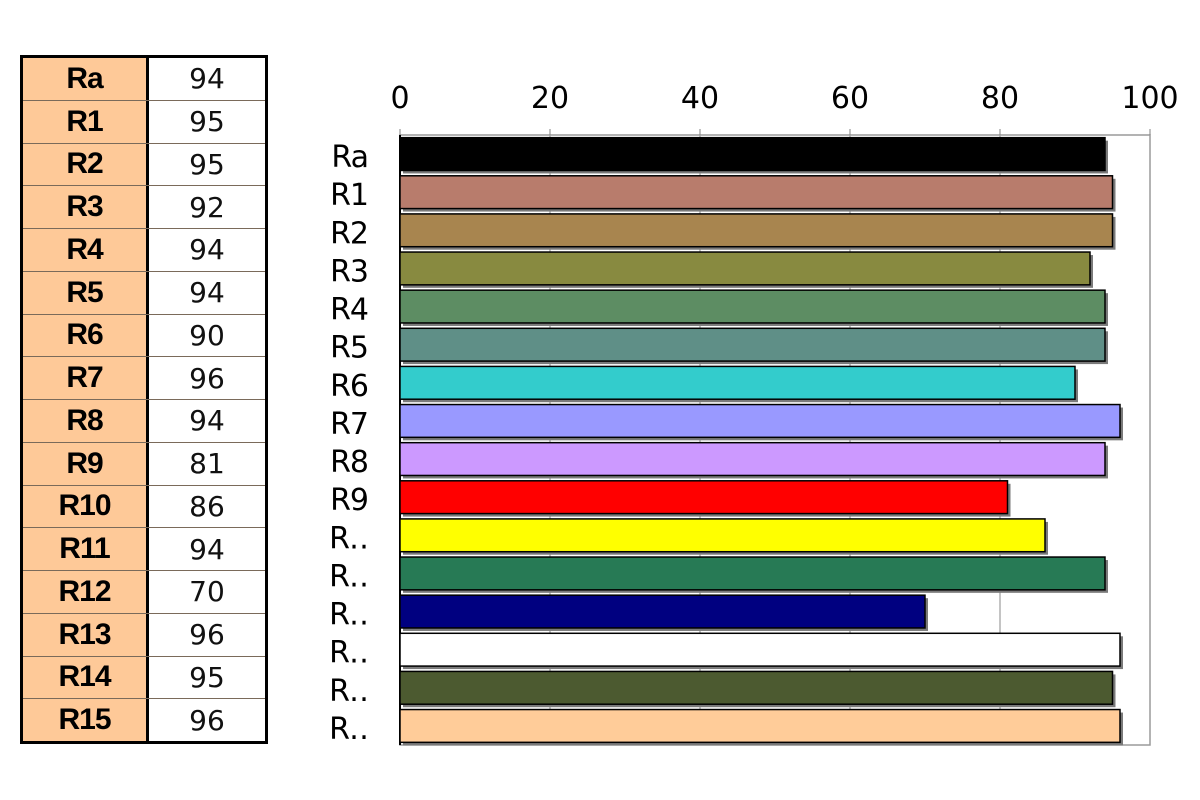 This screenshot has height=800, width=1200. Describe the element at coordinates (760, 649) in the screenshot. I see `bar-r13` at that location.